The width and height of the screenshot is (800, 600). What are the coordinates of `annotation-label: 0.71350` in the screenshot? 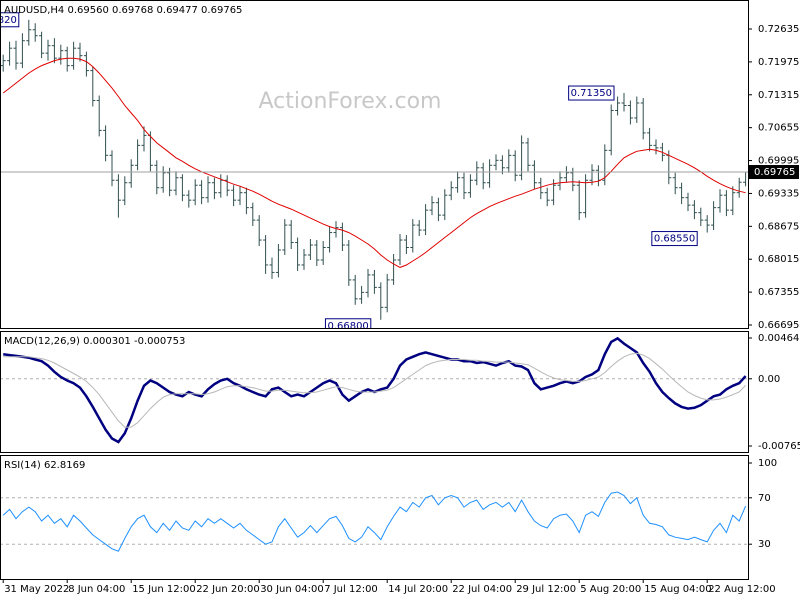 It's located at (591, 93).